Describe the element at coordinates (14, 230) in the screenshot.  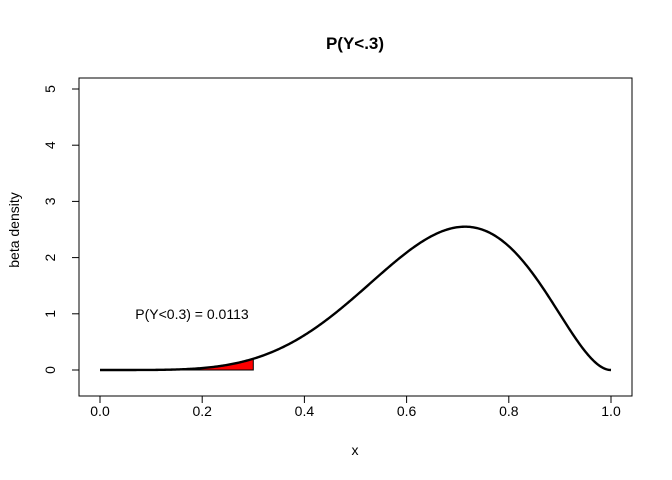
I see `y-axis-label: beta density` at that location.